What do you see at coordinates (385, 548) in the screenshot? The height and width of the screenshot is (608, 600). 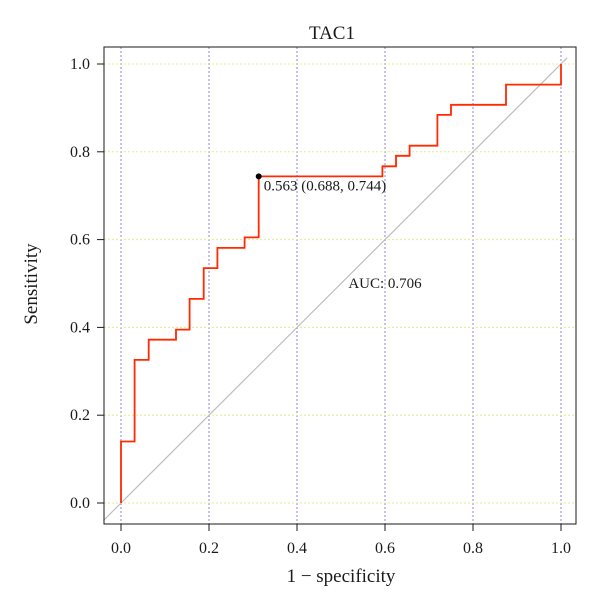 I see `x-tick-label: 0.6` at bounding box center [385, 548].